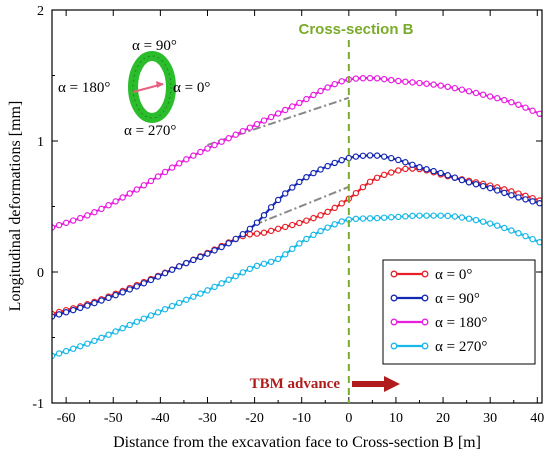  I want to click on ring-label-270: α = 270°, so click(150, 131).